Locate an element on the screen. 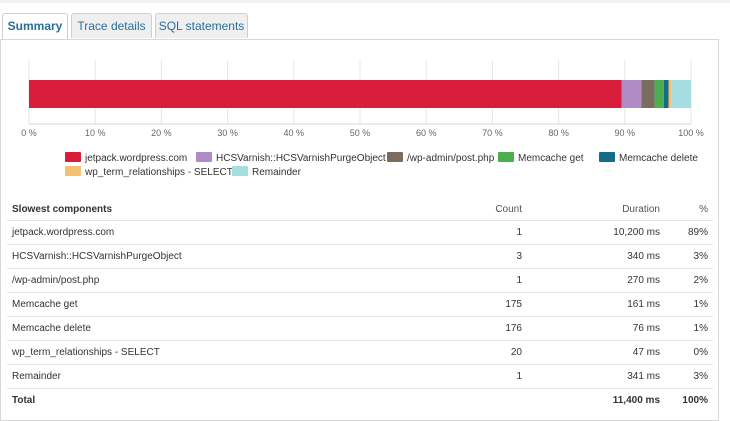 Image resolution: width=730 pixels, height=421 pixels. x-tick-label: 30 % is located at coordinates (227, 133).